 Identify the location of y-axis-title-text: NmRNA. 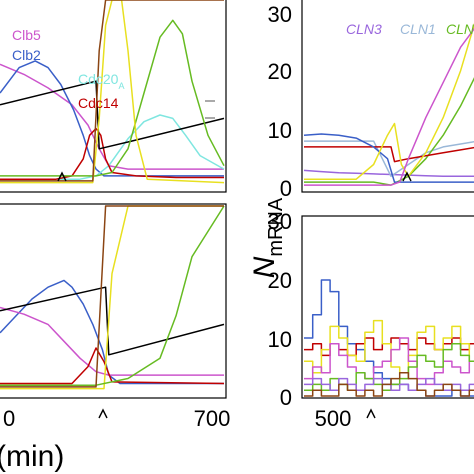
(267, 237).